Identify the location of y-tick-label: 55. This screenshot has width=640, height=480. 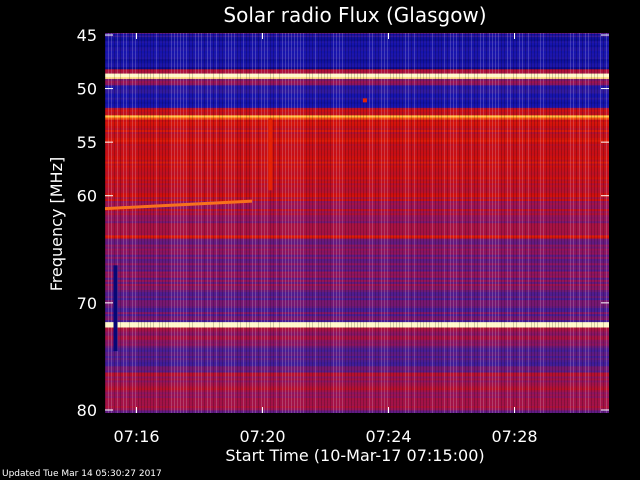
(87, 142).